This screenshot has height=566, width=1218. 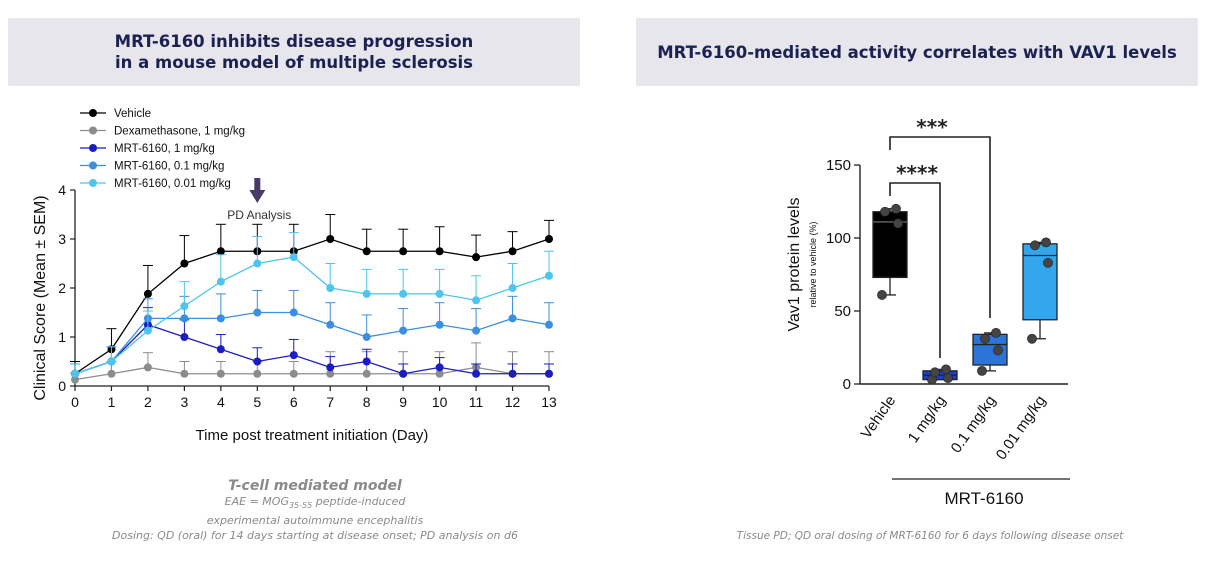 I want to click on x-tick-label: 11, so click(x=476, y=402).